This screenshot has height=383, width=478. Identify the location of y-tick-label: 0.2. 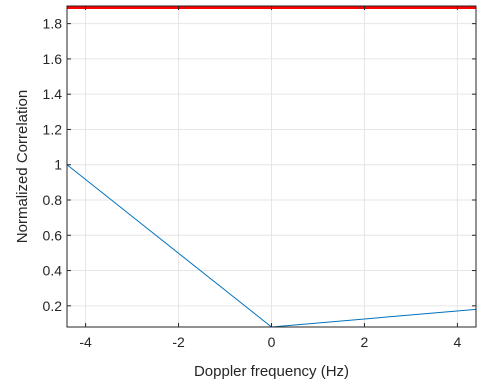
(53, 306).